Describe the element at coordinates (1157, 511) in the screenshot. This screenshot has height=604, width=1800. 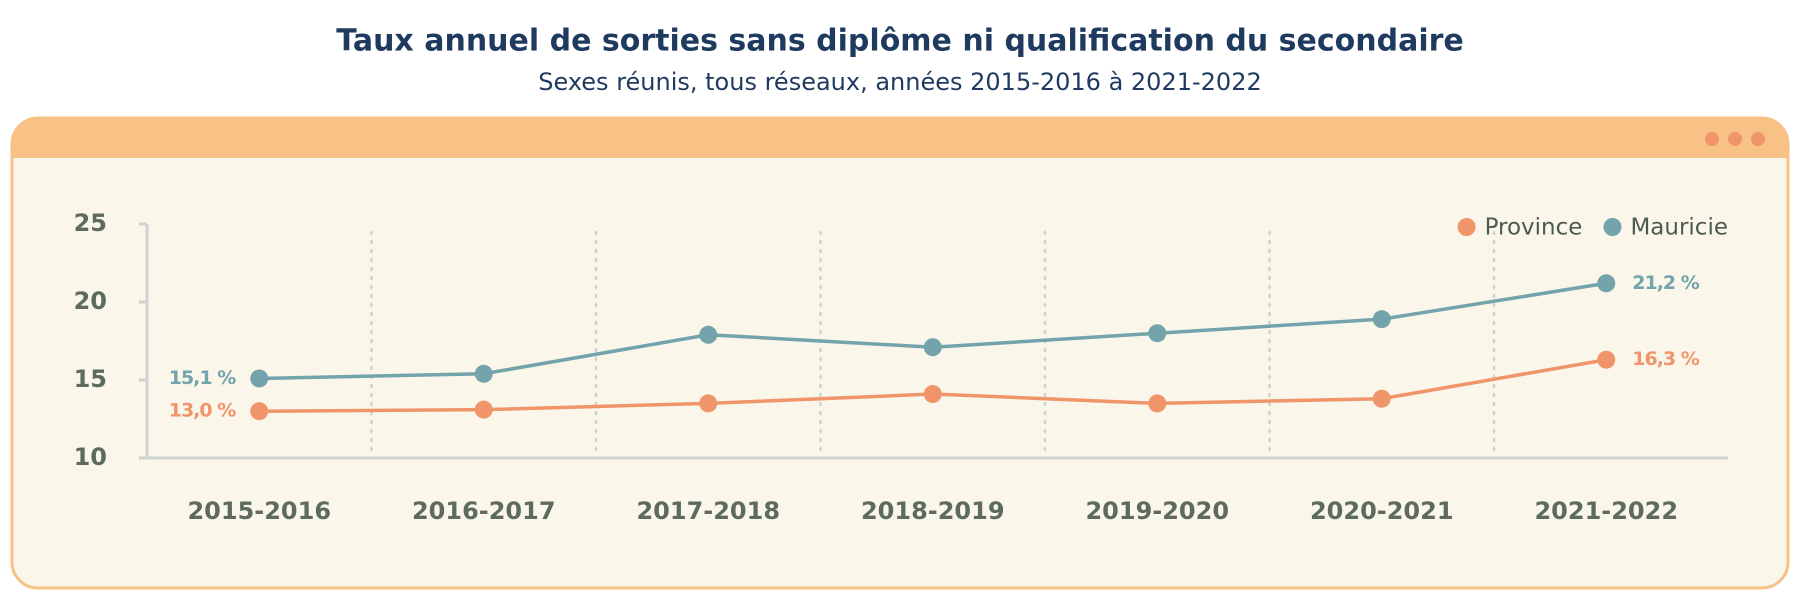
I see `x-tick-label: 2019-2020` at that location.